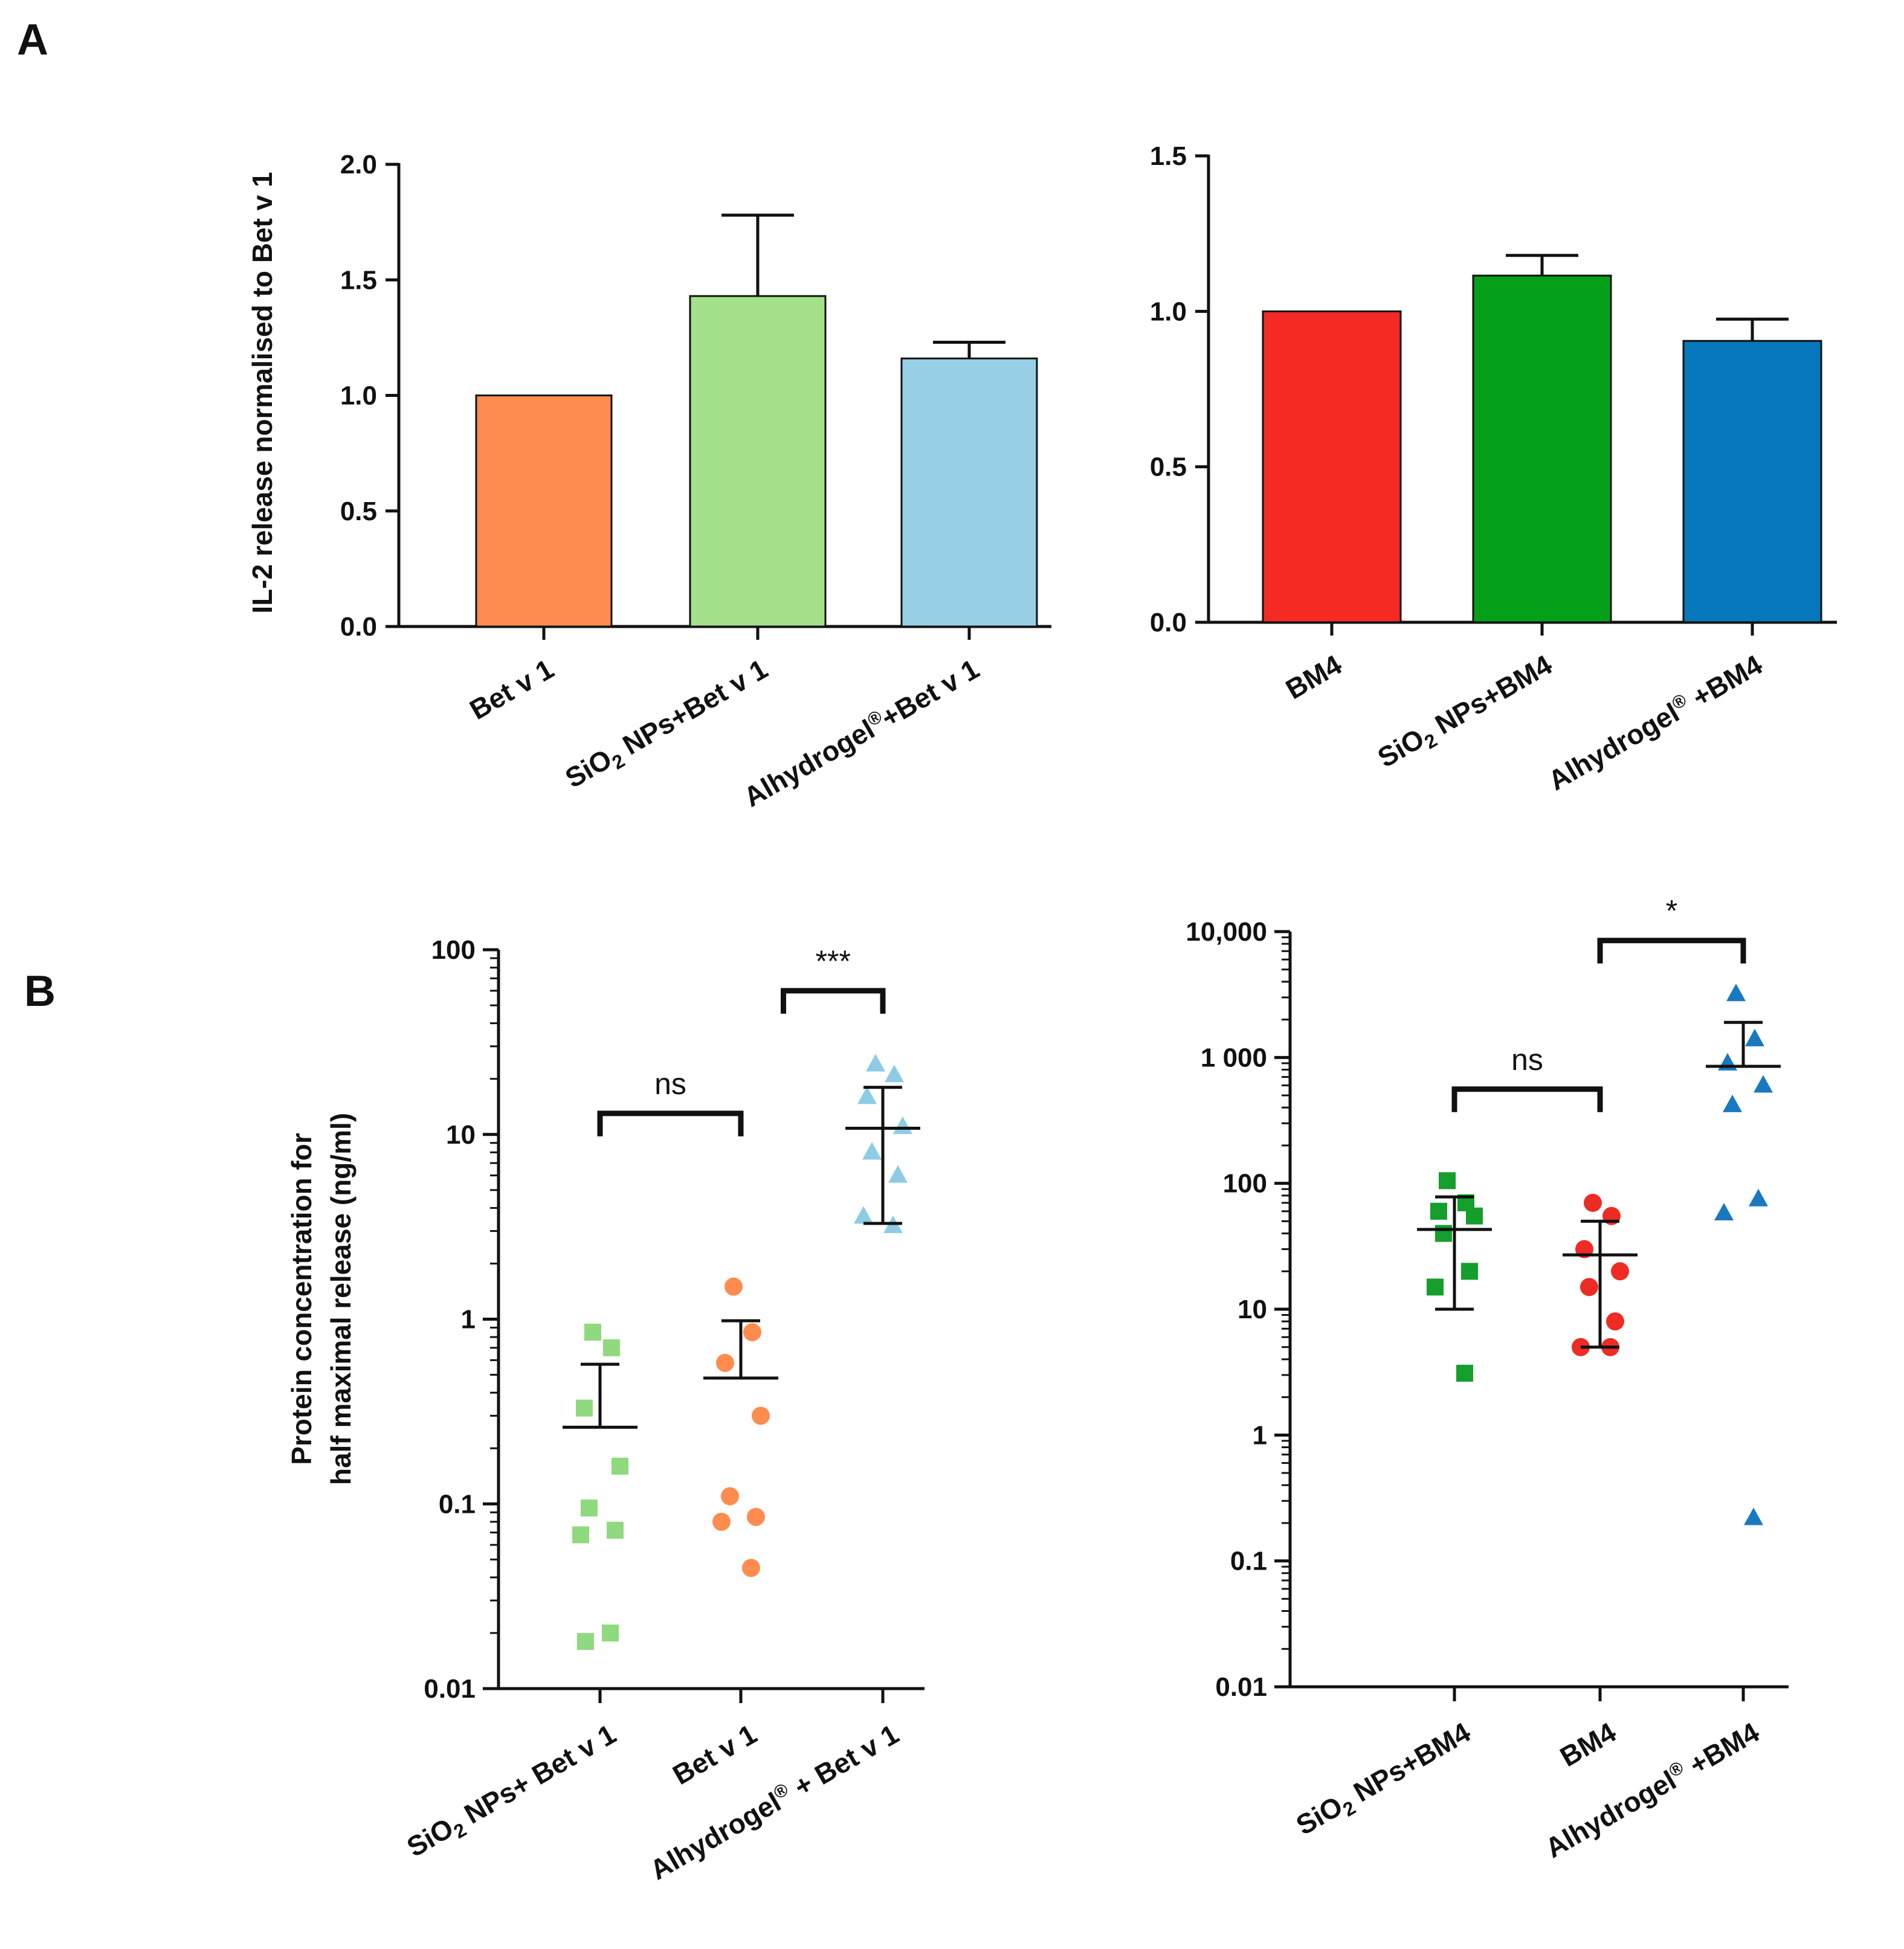  I want to click on A2-category-label-1-pre: SiO, so click(1401, 748).